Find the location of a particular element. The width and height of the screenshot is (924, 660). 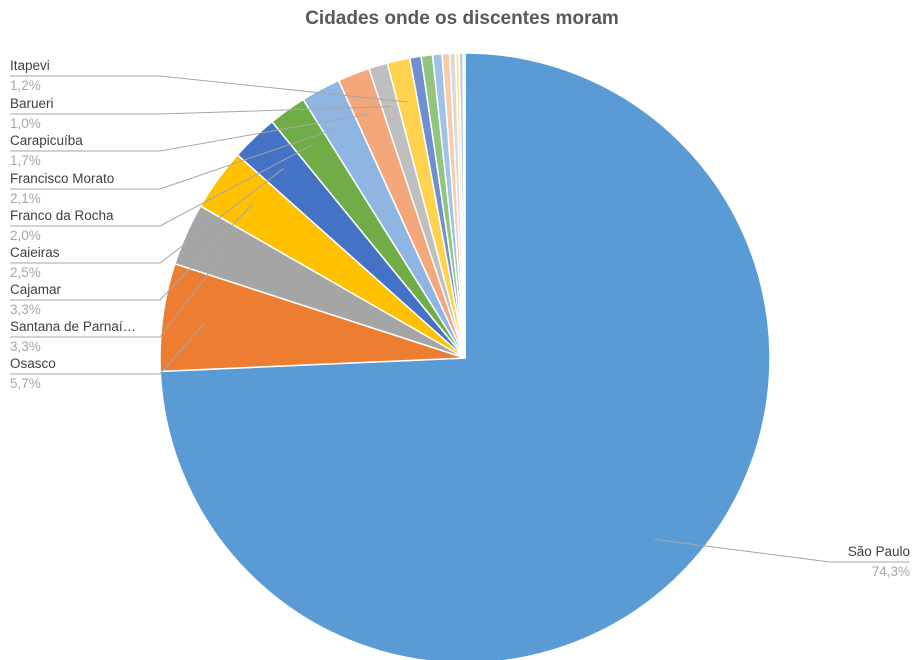

slice-value-1: 5,7% is located at coordinates (25, 383).